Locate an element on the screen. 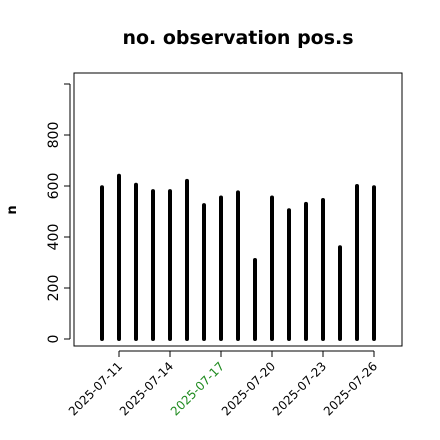 The width and height of the screenshot is (440, 440). x-tick-label: 2025-07-11 is located at coordinates (95, 388).